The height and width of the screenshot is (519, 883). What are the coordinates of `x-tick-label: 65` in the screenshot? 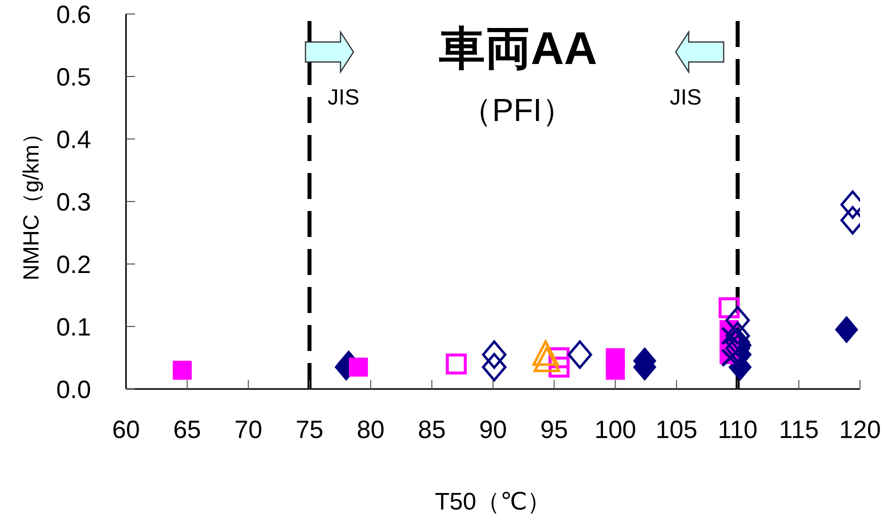 It's located at (187, 430).